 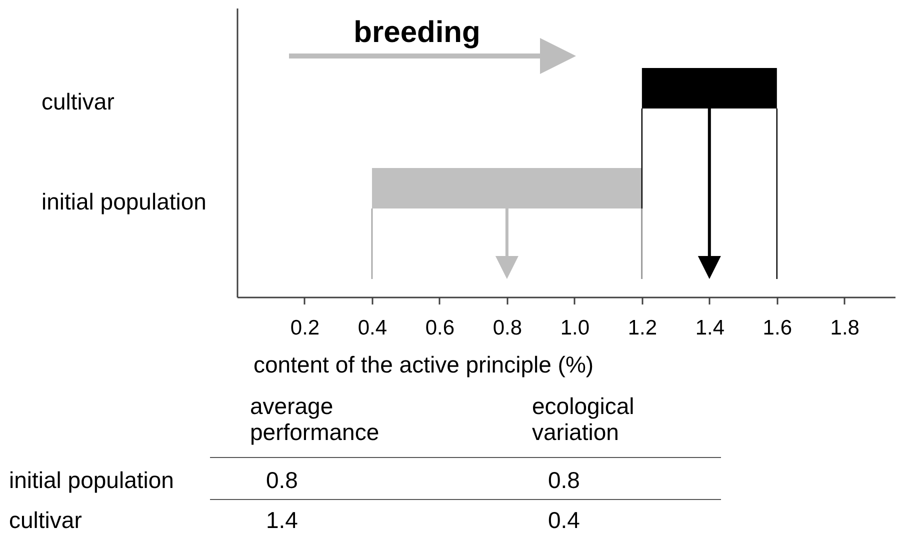 I want to click on text: ecological variation, so click(x=584, y=419).